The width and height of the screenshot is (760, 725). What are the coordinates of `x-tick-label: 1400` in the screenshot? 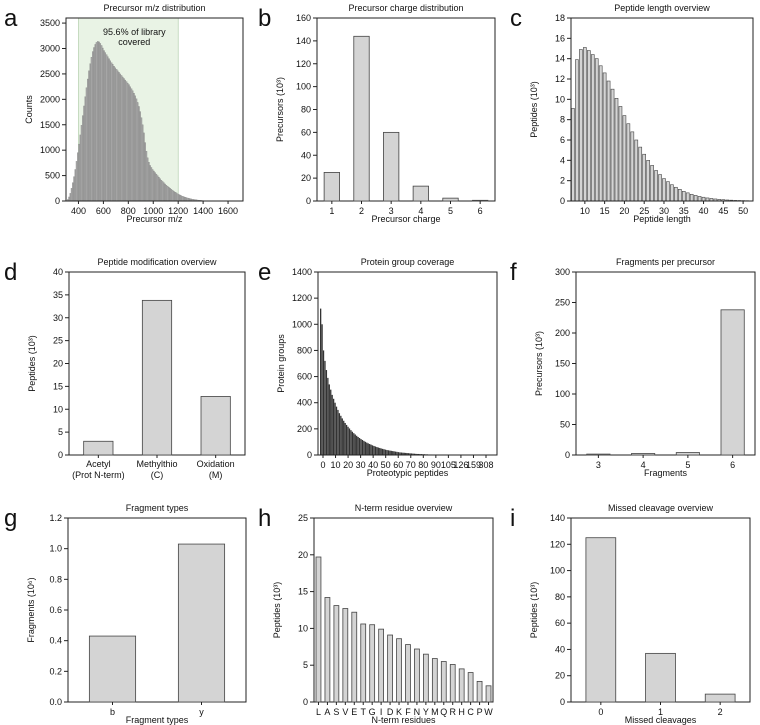 It's located at (203, 211).